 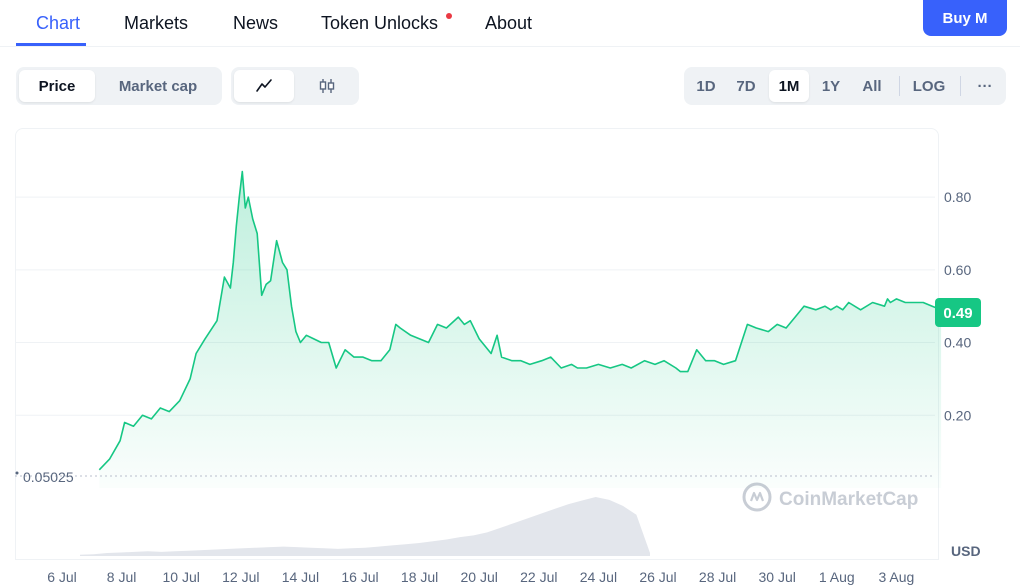 What do you see at coordinates (717, 577) in the screenshot?
I see `x-tick-label: 28 Jul` at bounding box center [717, 577].